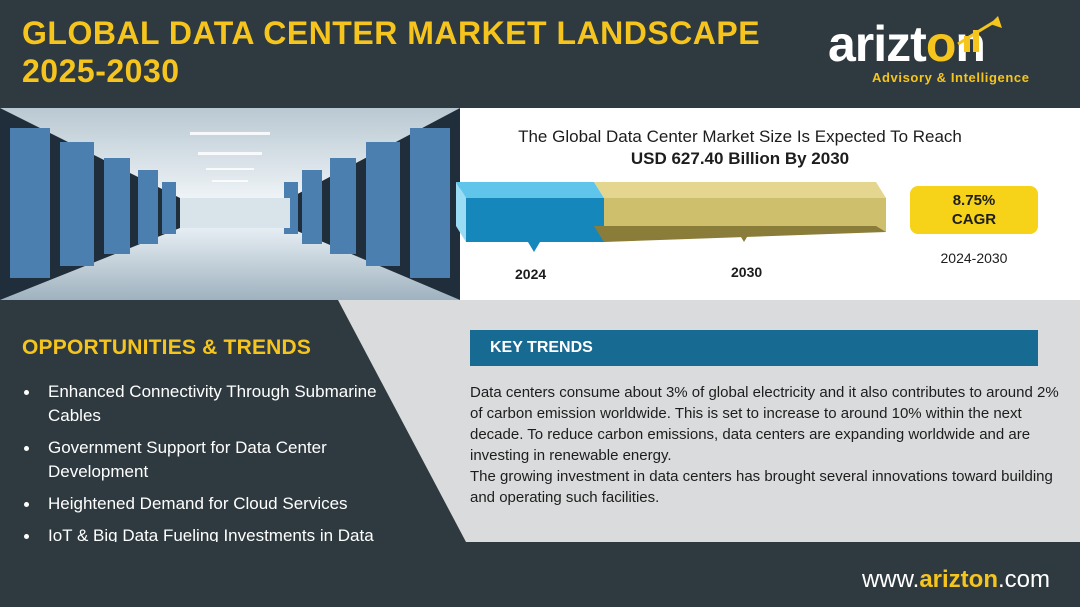  What do you see at coordinates (540, 574) in the screenshot?
I see `footer` at bounding box center [540, 574].